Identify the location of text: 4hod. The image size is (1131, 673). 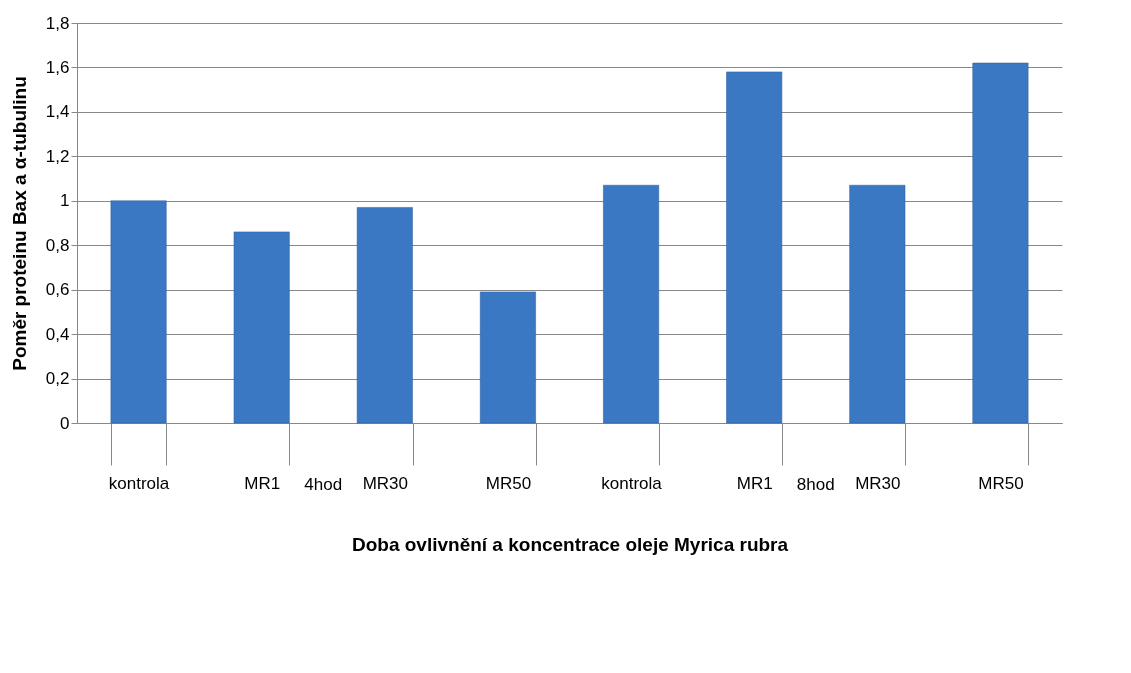
(323, 484).